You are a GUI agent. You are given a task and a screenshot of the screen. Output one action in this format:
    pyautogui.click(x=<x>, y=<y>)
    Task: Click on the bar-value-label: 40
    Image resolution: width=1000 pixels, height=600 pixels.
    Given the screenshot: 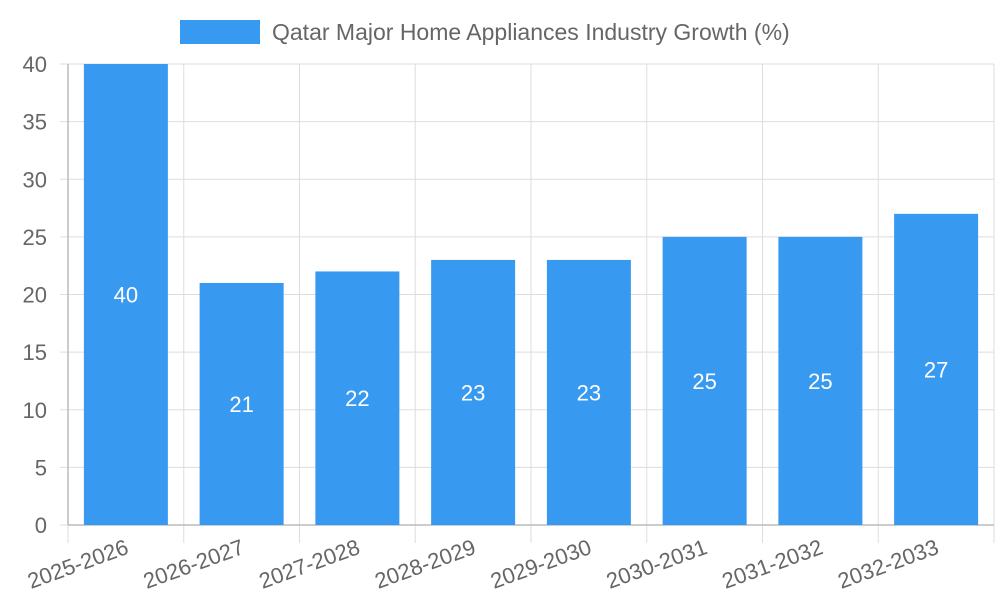 What is the action you would take?
    pyautogui.click(x=126, y=295)
    